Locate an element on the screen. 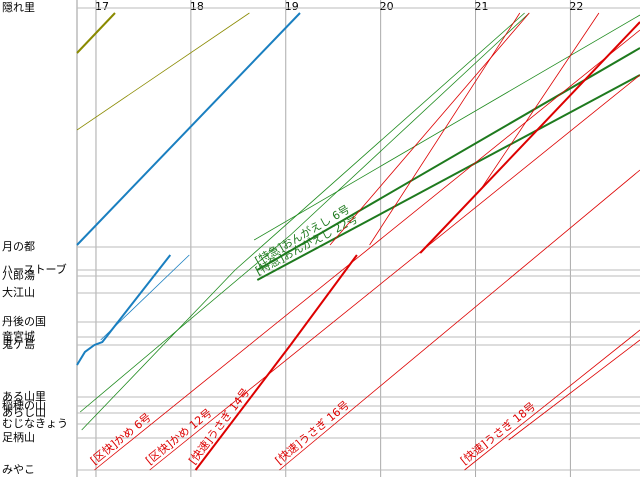  station-label: 鬼ケ島 is located at coordinates (18, 344).